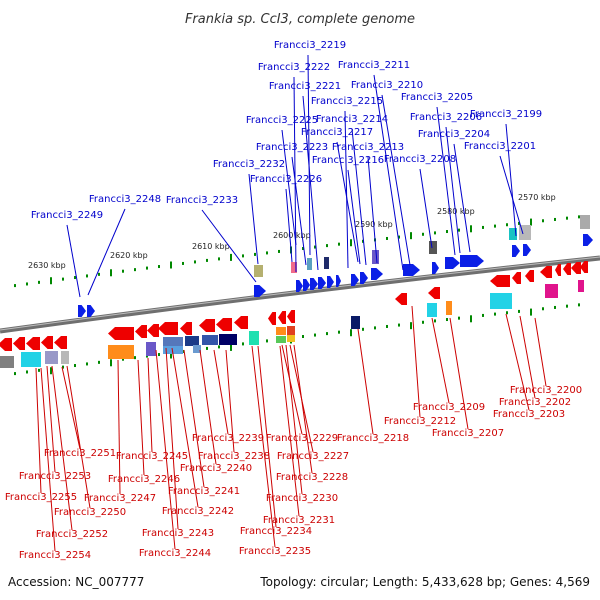  Describe the element at coordinates (373, 438) in the screenshot. I see `reverse-gene-label: Francci3_2218` at that location.